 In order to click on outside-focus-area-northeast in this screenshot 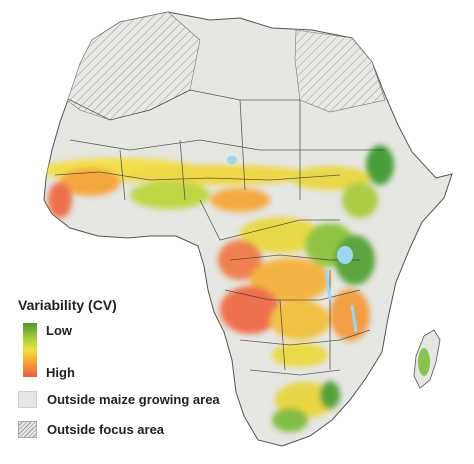, I will do `click(340, 71)`.